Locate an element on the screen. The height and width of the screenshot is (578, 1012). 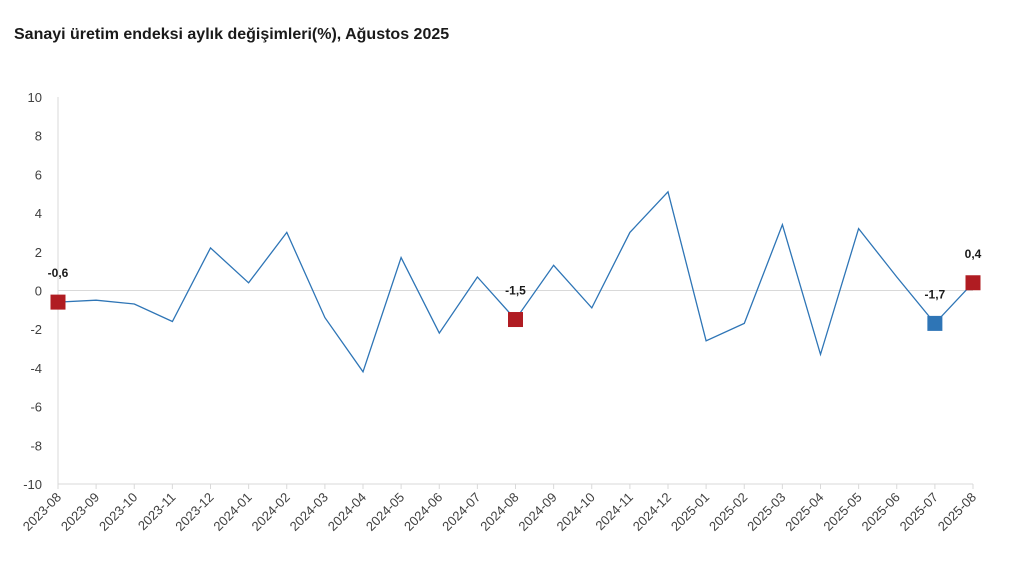
x-tick-label: 2023-12 is located at coordinates (194, 512).